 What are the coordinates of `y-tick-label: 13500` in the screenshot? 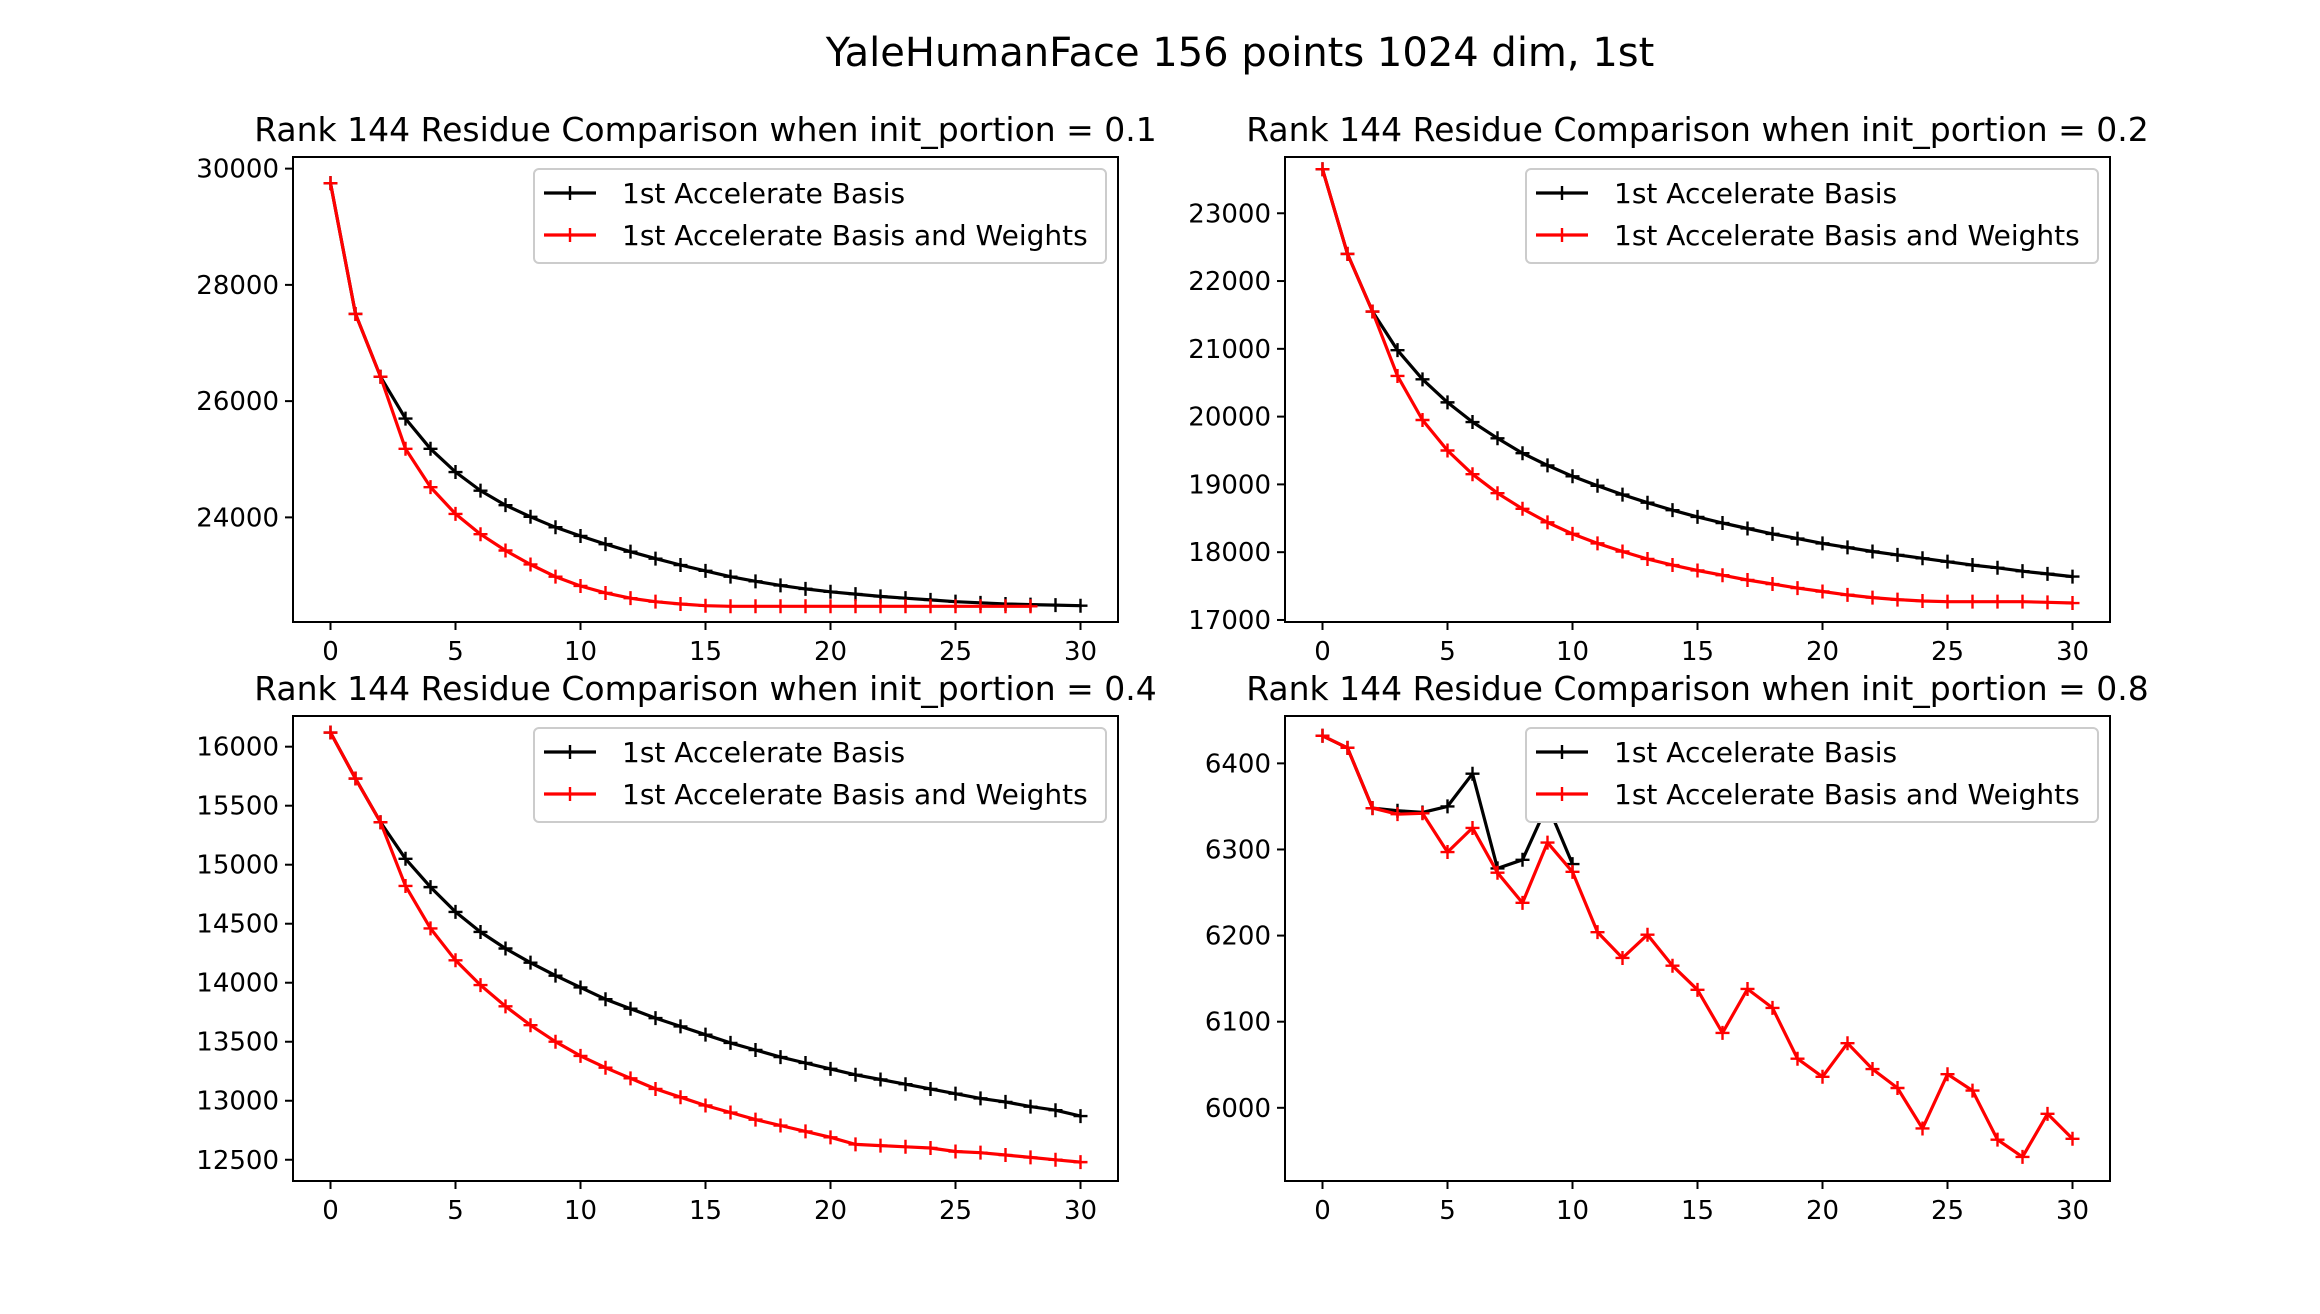 It's located at (237, 1043).